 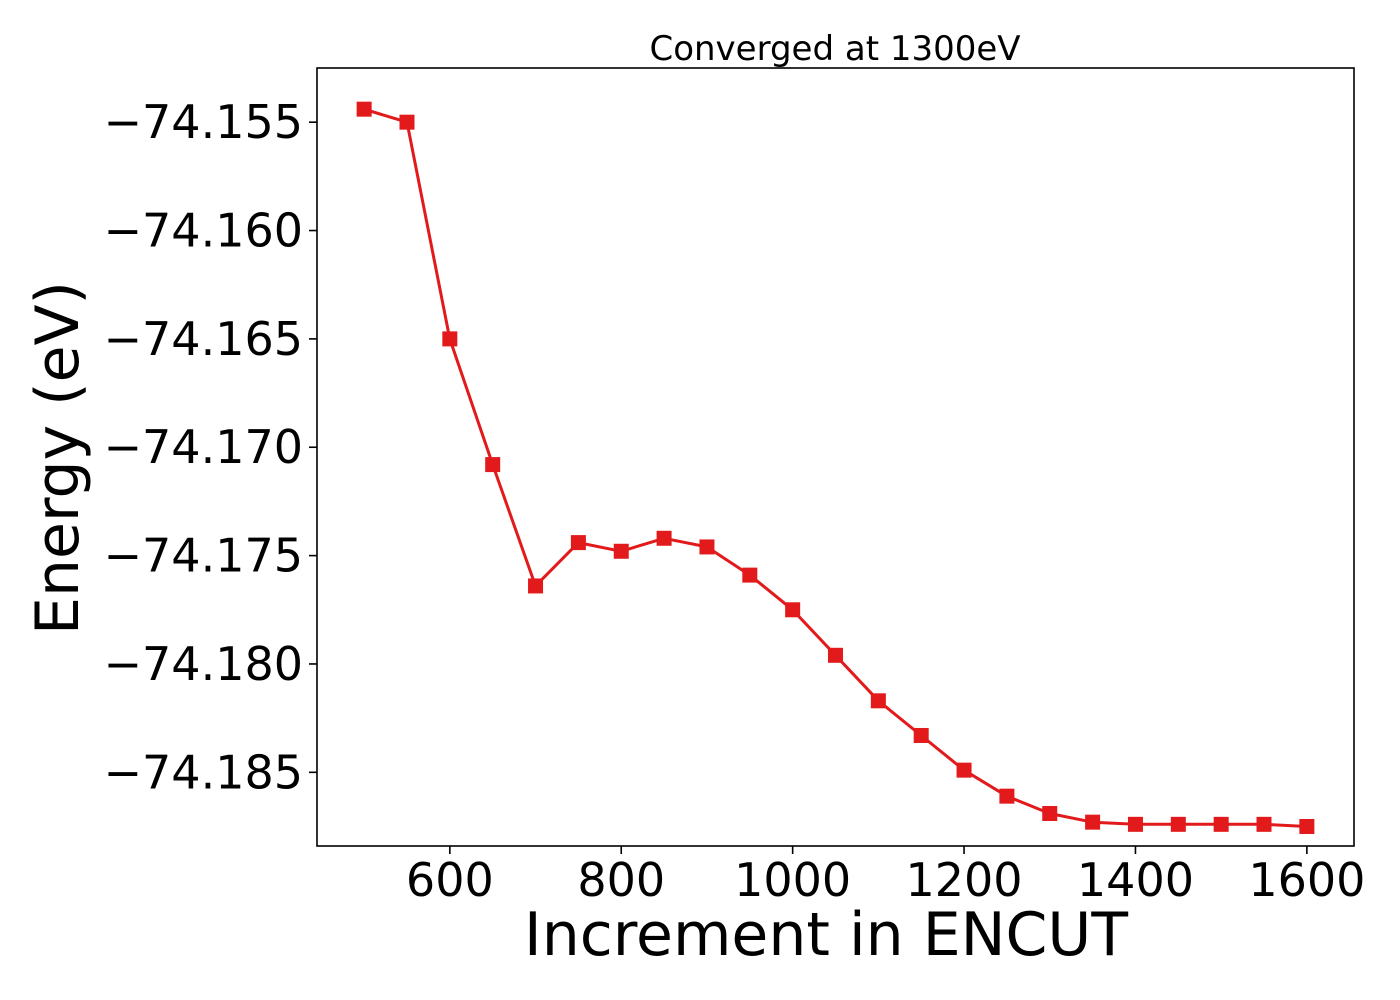 I want to click on y-tick-label: −74.180, so click(x=204, y=664).